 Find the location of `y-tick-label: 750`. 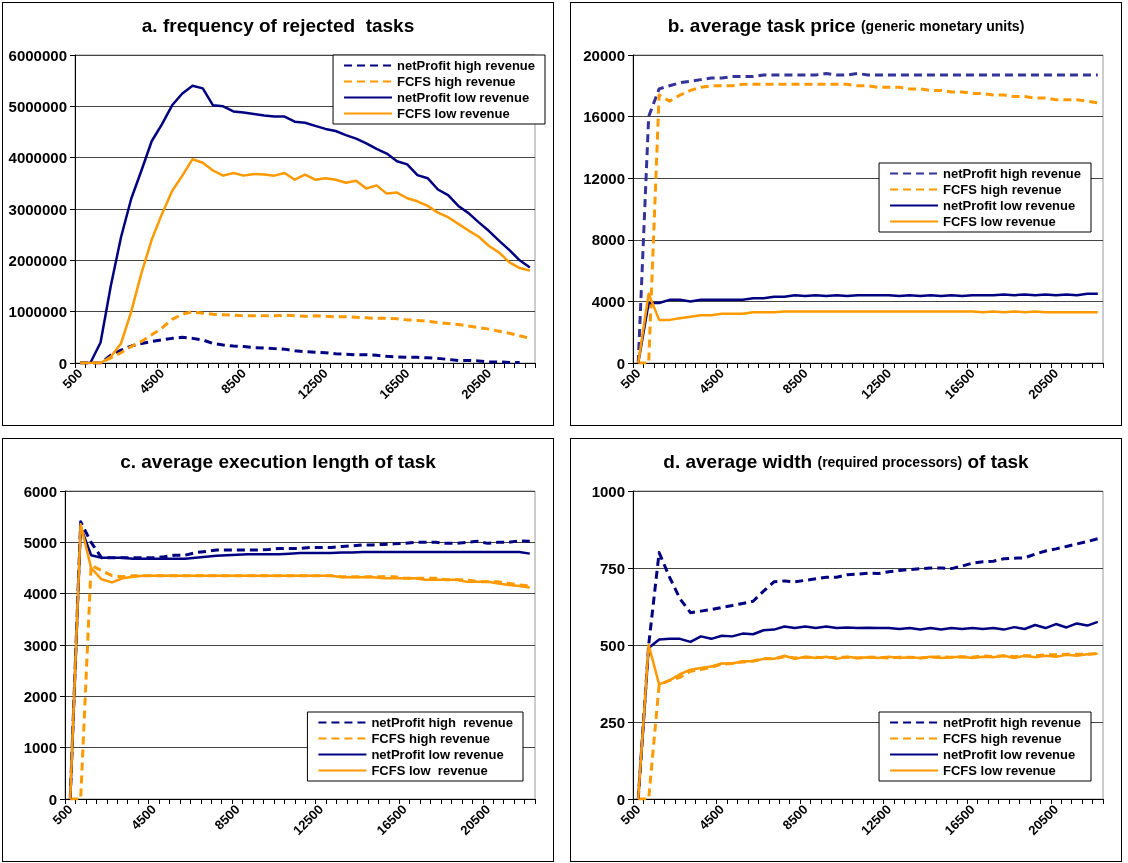

y-tick-label: 750 is located at coordinates (612, 568).